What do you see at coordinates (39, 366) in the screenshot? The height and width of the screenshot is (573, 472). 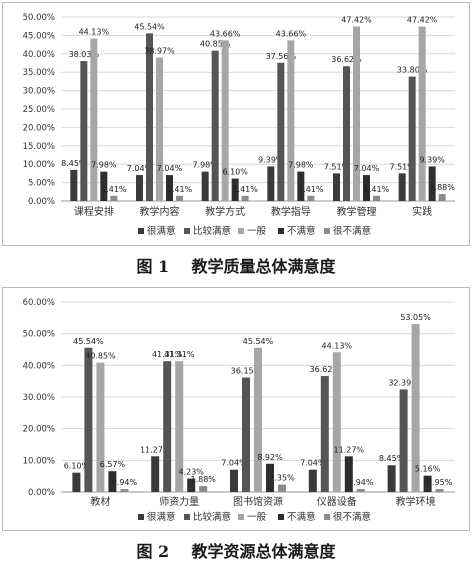 I see `y-tick-label: 40.00%` at bounding box center [39, 366].